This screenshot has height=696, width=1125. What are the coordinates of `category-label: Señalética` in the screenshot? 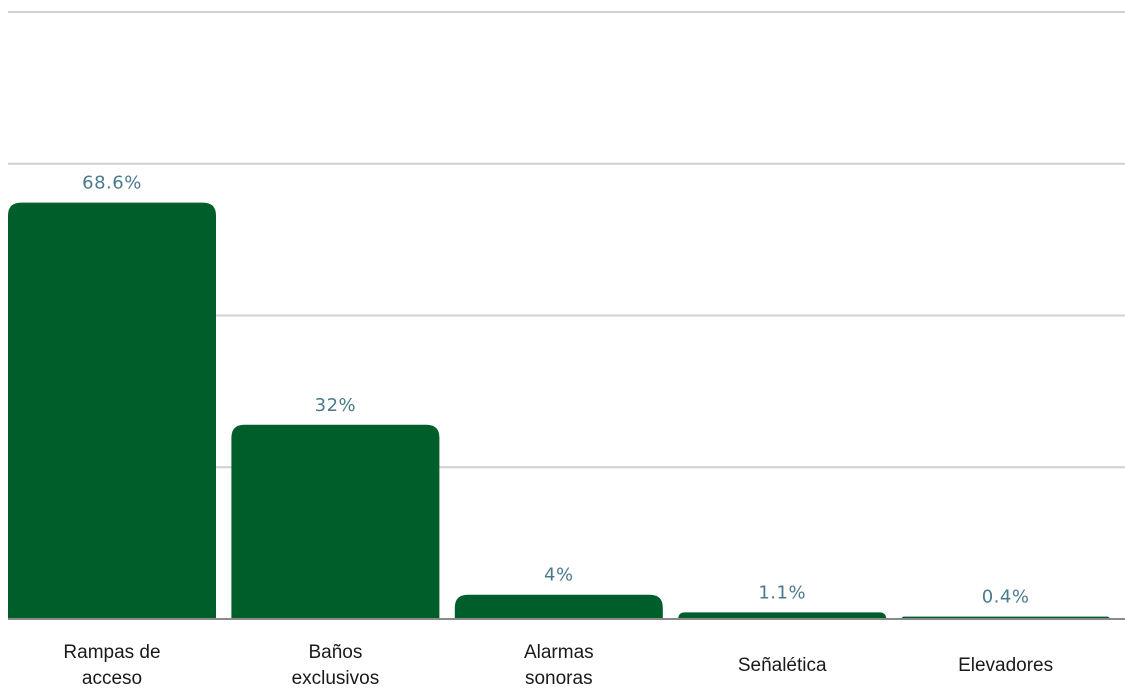 It's located at (782, 665).